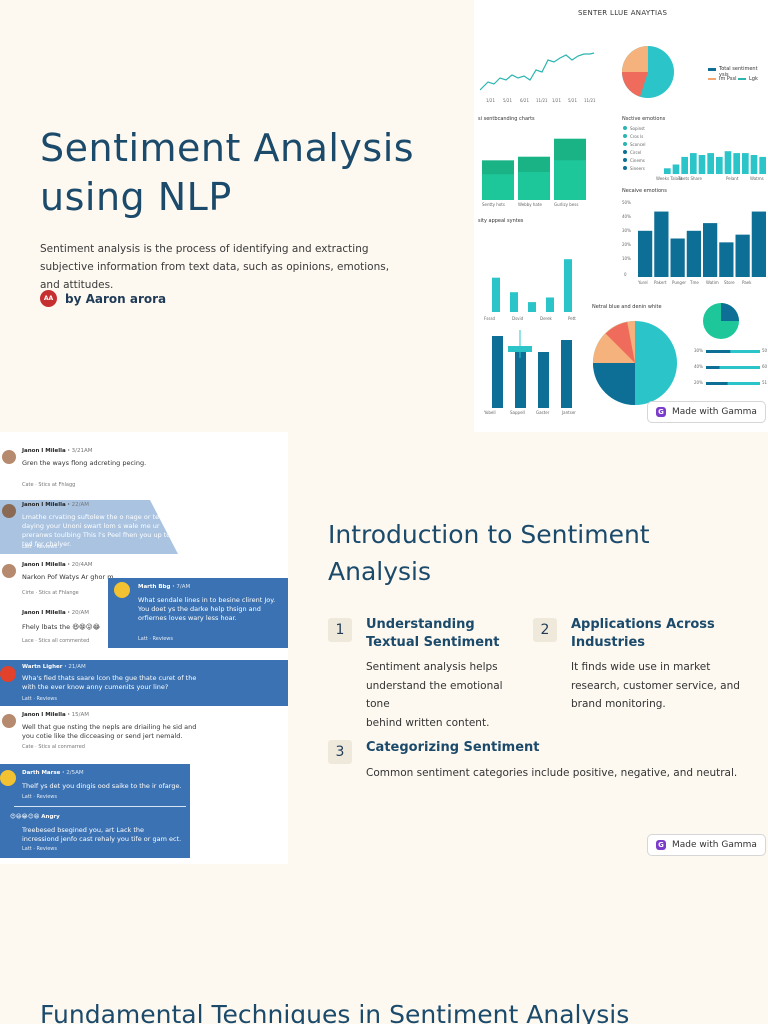 The height and width of the screenshot is (1024, 768). Describe the element at coordinates (507, 100) in the screenshot. I see `line-tick: 5/21` at that location.